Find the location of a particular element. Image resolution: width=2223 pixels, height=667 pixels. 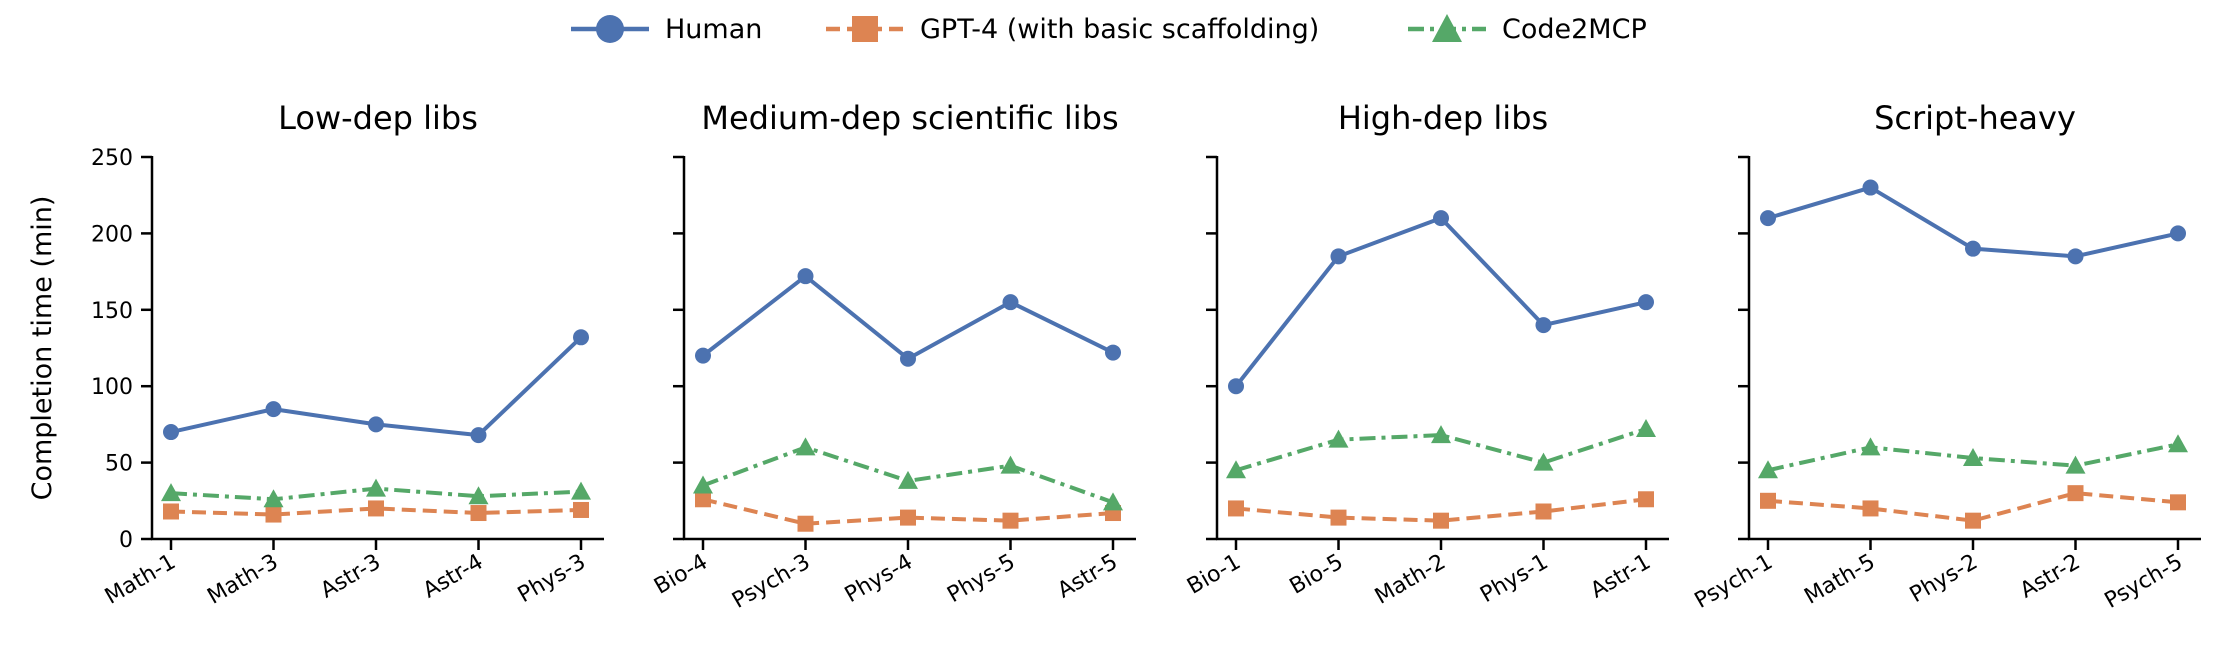

x-tick-label: Psych-3 is located at coordinates (771, 582).